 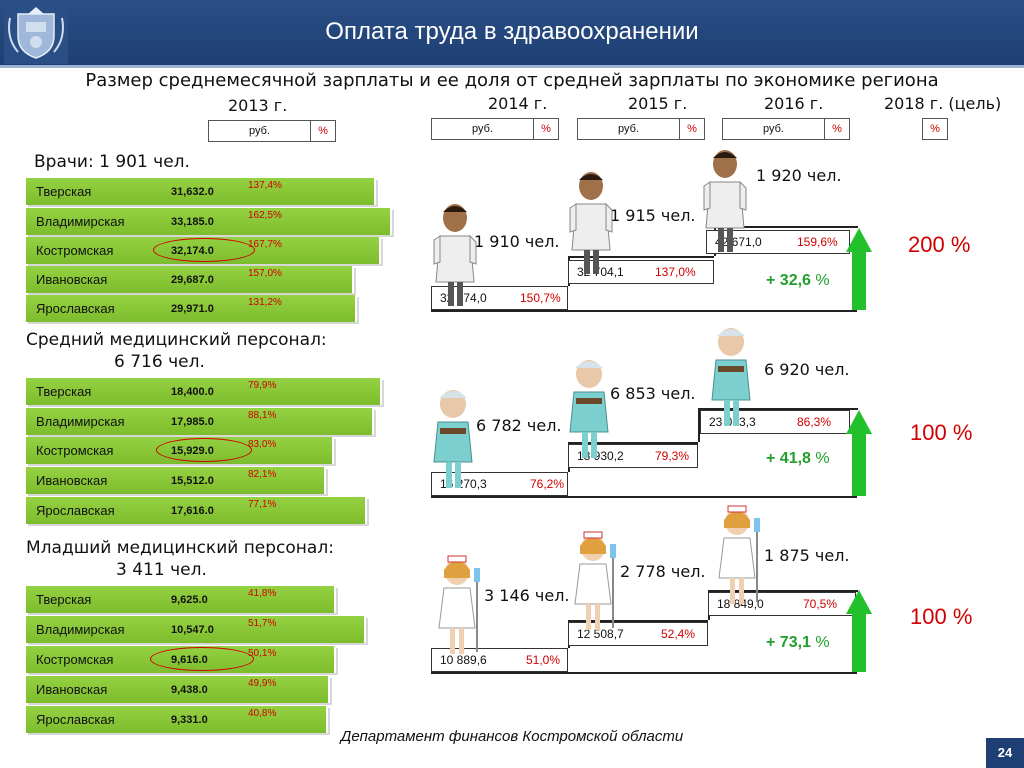 I want to click on step-pct: 79,3%, so click(x=672, y=456).